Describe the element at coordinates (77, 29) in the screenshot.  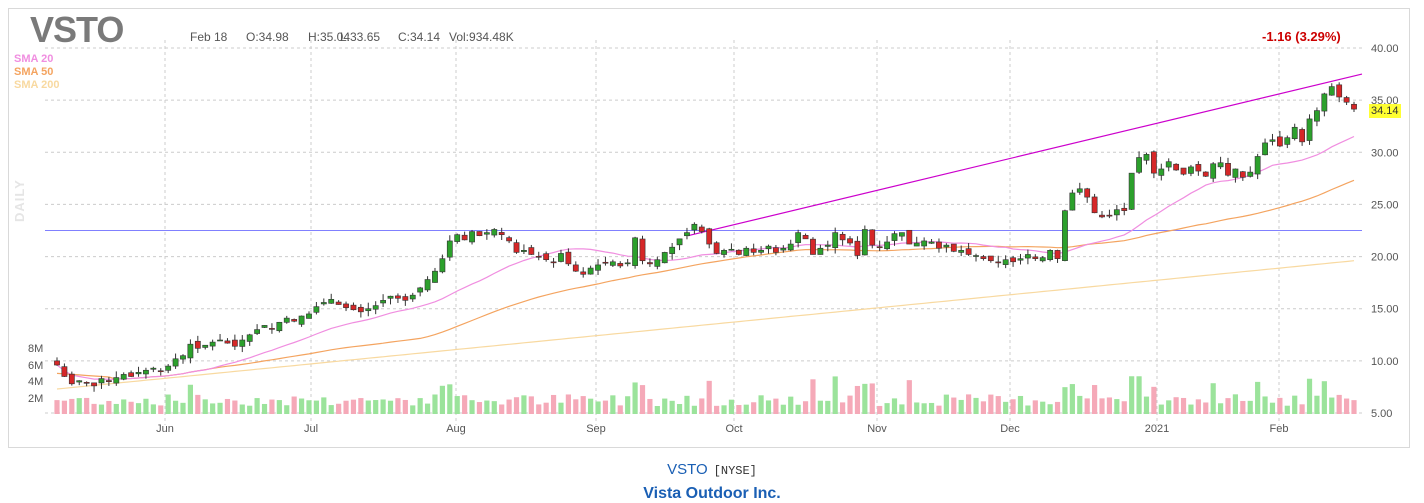
I see `ticker-symbol: VSTO` at that location.